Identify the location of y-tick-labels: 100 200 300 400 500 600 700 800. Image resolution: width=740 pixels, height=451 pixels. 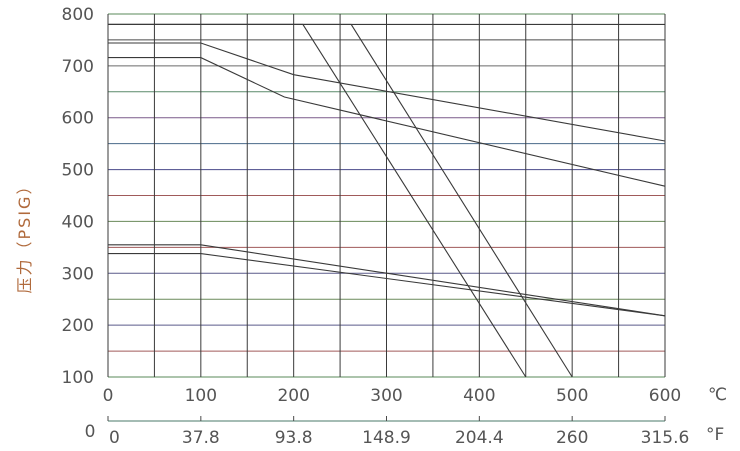
(78, 196).